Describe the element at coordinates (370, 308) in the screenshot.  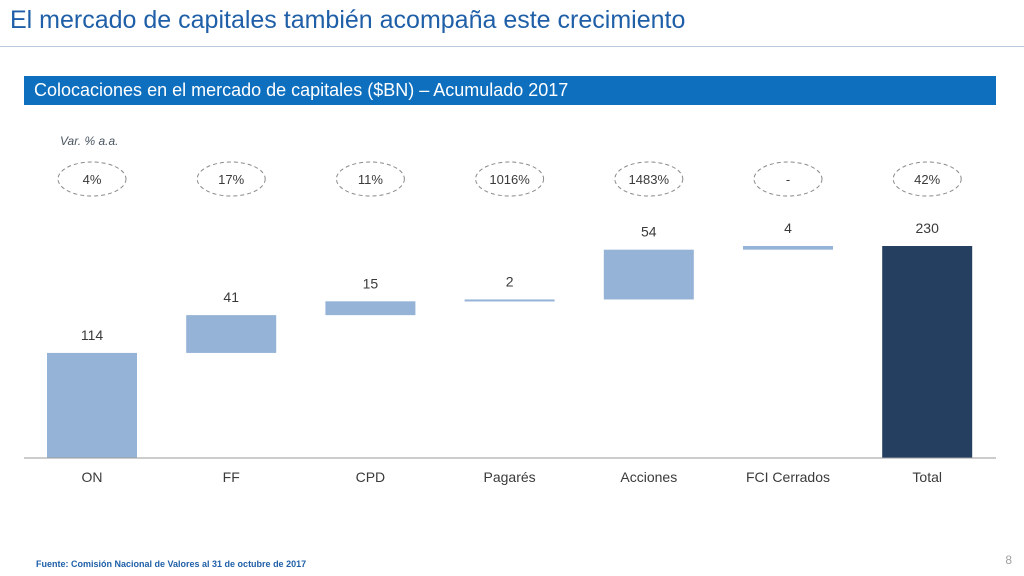
I see `bar-cpd` at that location.